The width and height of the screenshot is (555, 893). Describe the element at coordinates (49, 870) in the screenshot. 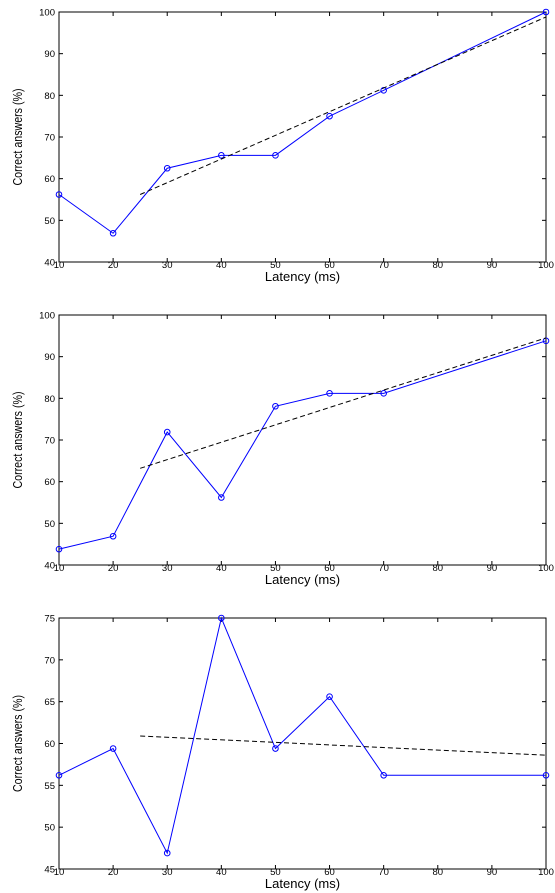

I see `y-tick-label: 45` at that location.